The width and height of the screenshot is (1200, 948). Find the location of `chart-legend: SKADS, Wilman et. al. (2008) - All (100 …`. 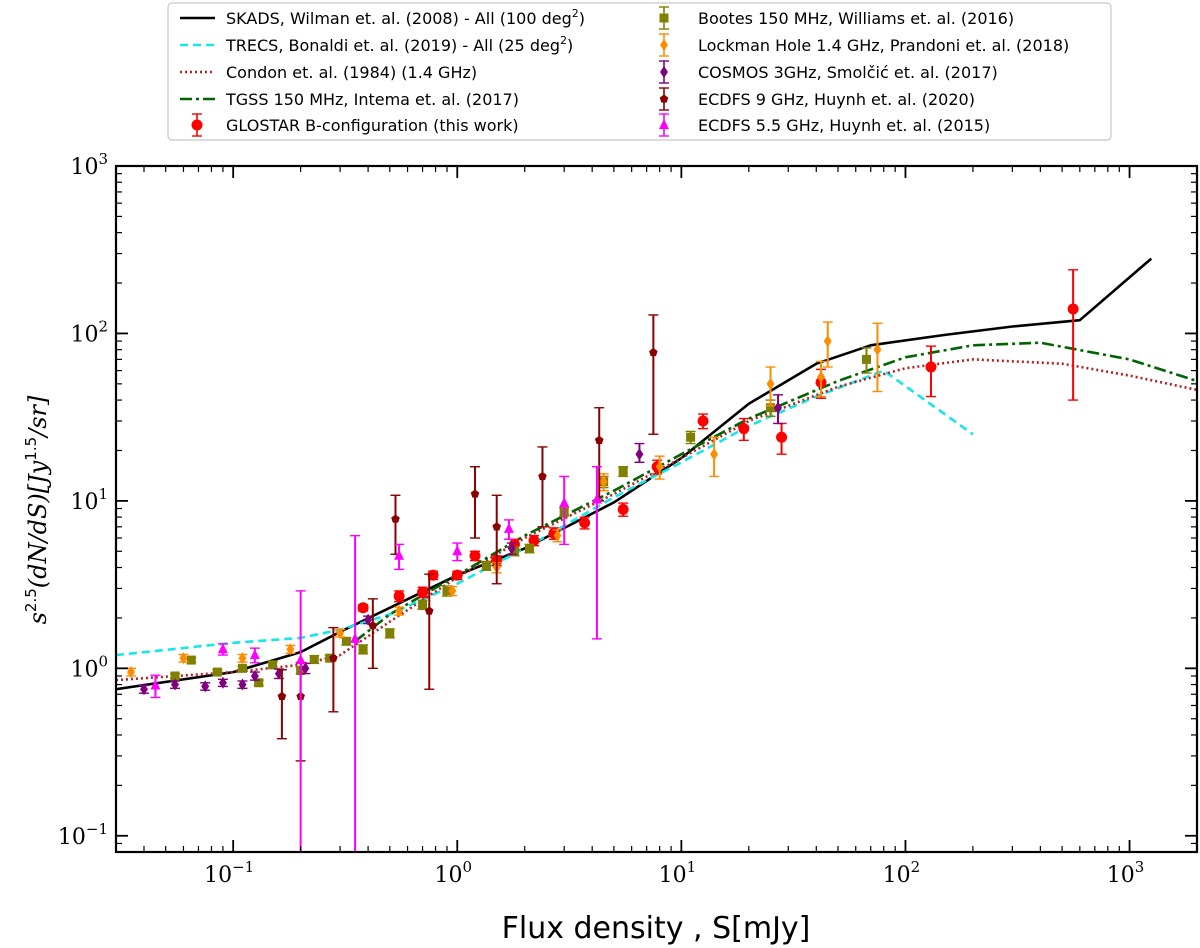

chart-legend: SKADS, Wilman et. al. (2008) - All (100 … is located at coordinates (639, 71).